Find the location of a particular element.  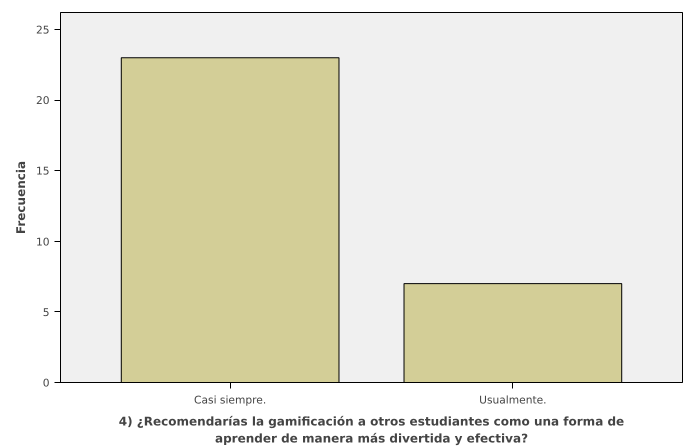

y-tick-label: 15 is located at coordinates (43, 171).